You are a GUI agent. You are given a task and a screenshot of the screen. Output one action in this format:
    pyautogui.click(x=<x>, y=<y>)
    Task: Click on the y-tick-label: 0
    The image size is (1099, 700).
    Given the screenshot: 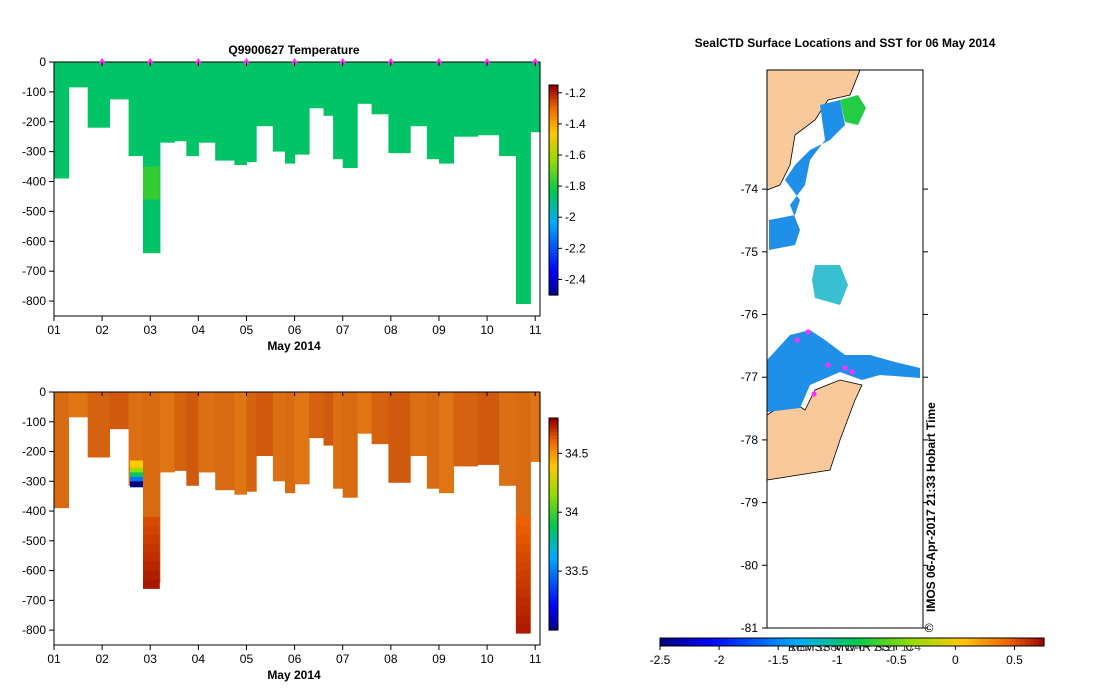 What is the action you would take?
    pyautogui.click(x=42, y=62)
    